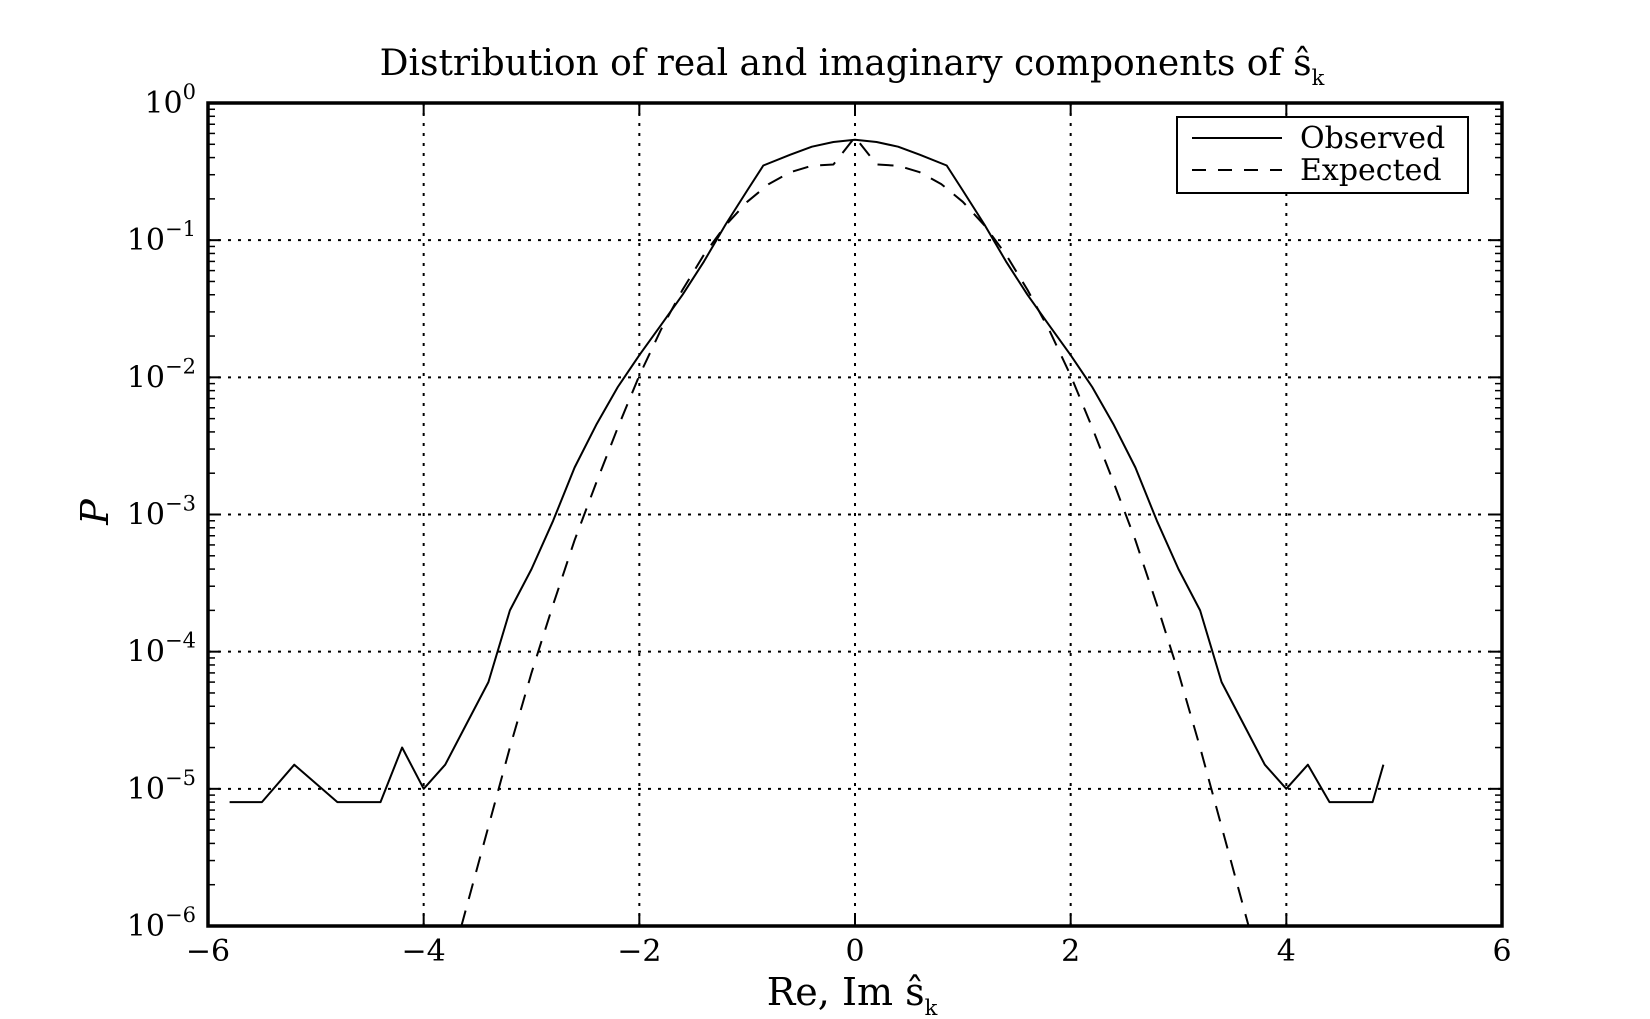  I want to click on y-tick-label: 10⁻¹, so click(161, 237).